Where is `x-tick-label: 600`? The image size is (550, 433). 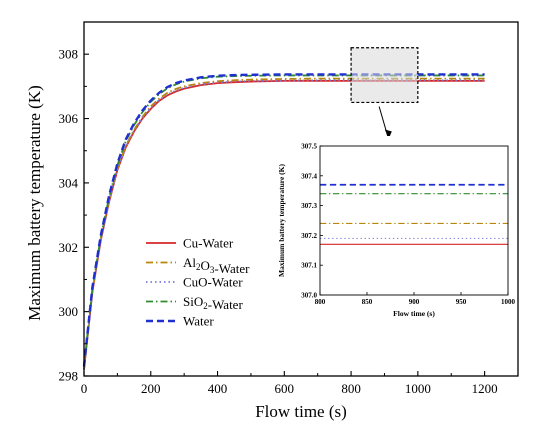 x-tick-label: 600 is located at coordinates (285, 388).